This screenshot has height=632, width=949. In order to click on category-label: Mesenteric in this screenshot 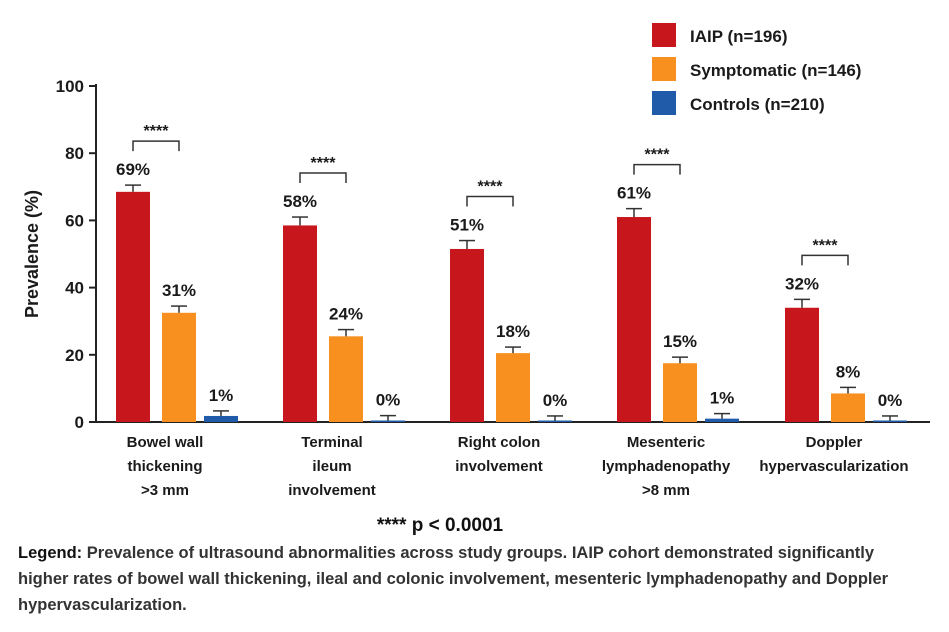, I will do `click(666, 442)`.